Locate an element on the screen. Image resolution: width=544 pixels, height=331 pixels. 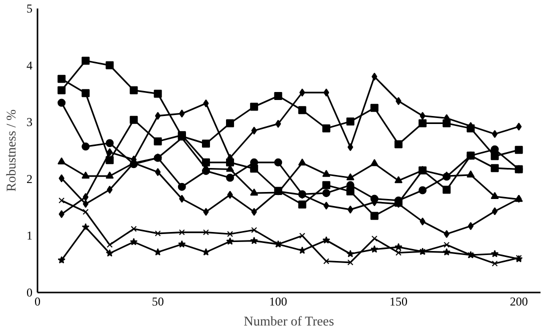
x-tick-label: 150 is located at coordinates (399, 301).